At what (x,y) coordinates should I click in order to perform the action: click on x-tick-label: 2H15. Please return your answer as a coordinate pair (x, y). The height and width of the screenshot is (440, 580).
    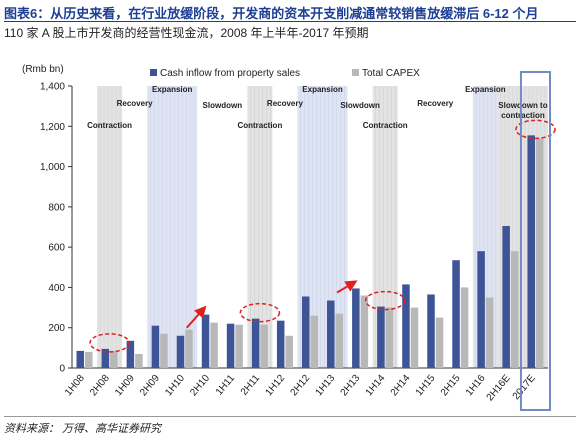
    Looking at the image, I should click on (451, 386).